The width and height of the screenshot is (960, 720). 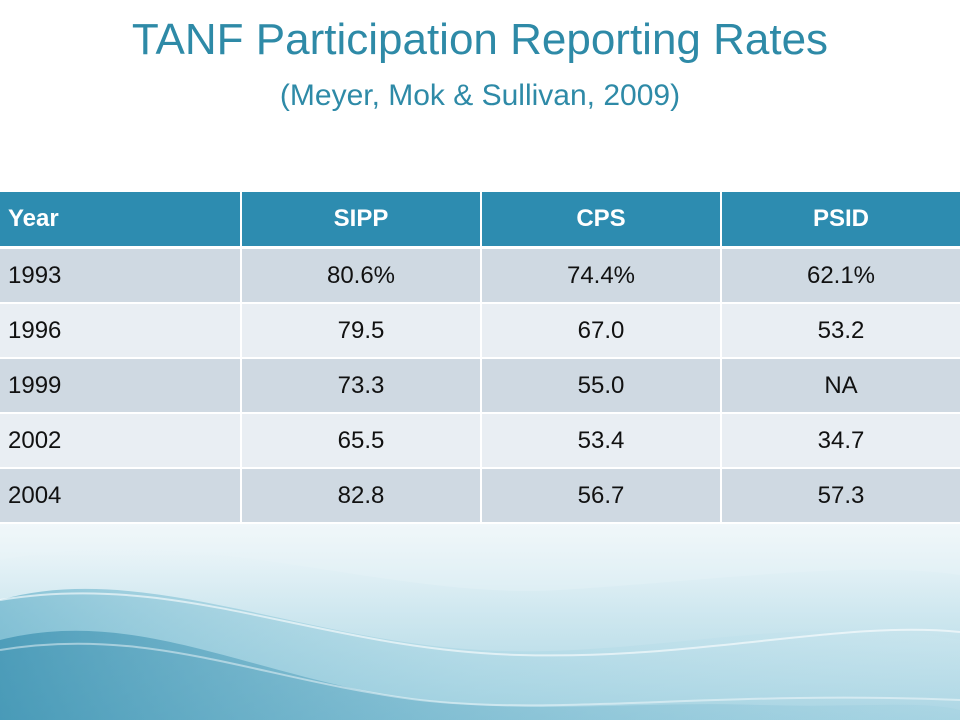 What do you see at coordinates (601, 386) in the screenshot?
I see `cell-cps: 55.0` at bounding box center [601, 386].